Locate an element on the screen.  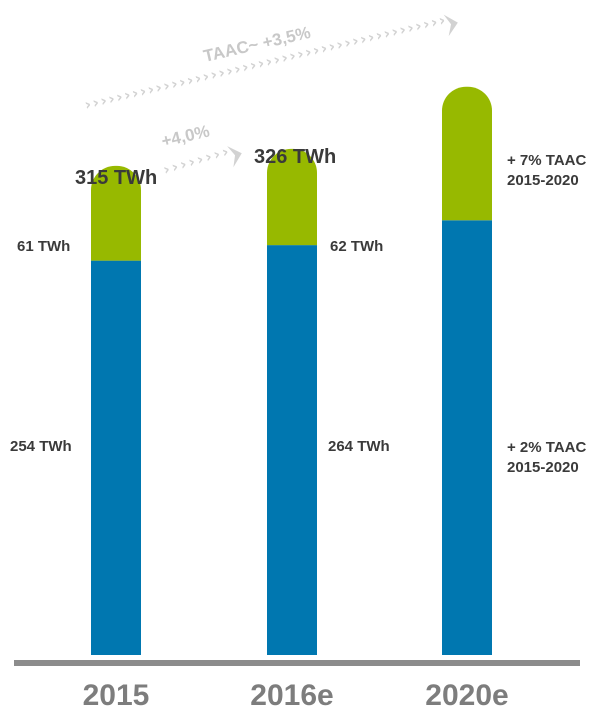
segment-label-2015-base: 254 TWh is located at coordinates (41, 446).